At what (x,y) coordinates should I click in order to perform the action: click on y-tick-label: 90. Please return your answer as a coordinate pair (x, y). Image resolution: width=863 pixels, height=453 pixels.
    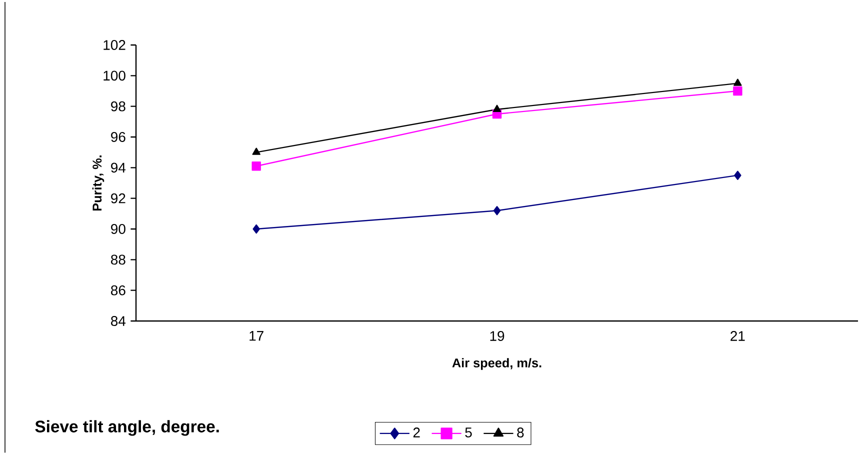
    Looking at the image, I should click on (118, 229).